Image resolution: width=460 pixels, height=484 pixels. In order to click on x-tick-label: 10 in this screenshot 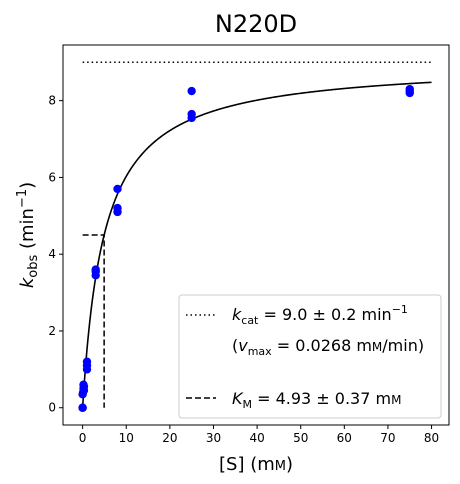, I will do `click(126, 438)`.